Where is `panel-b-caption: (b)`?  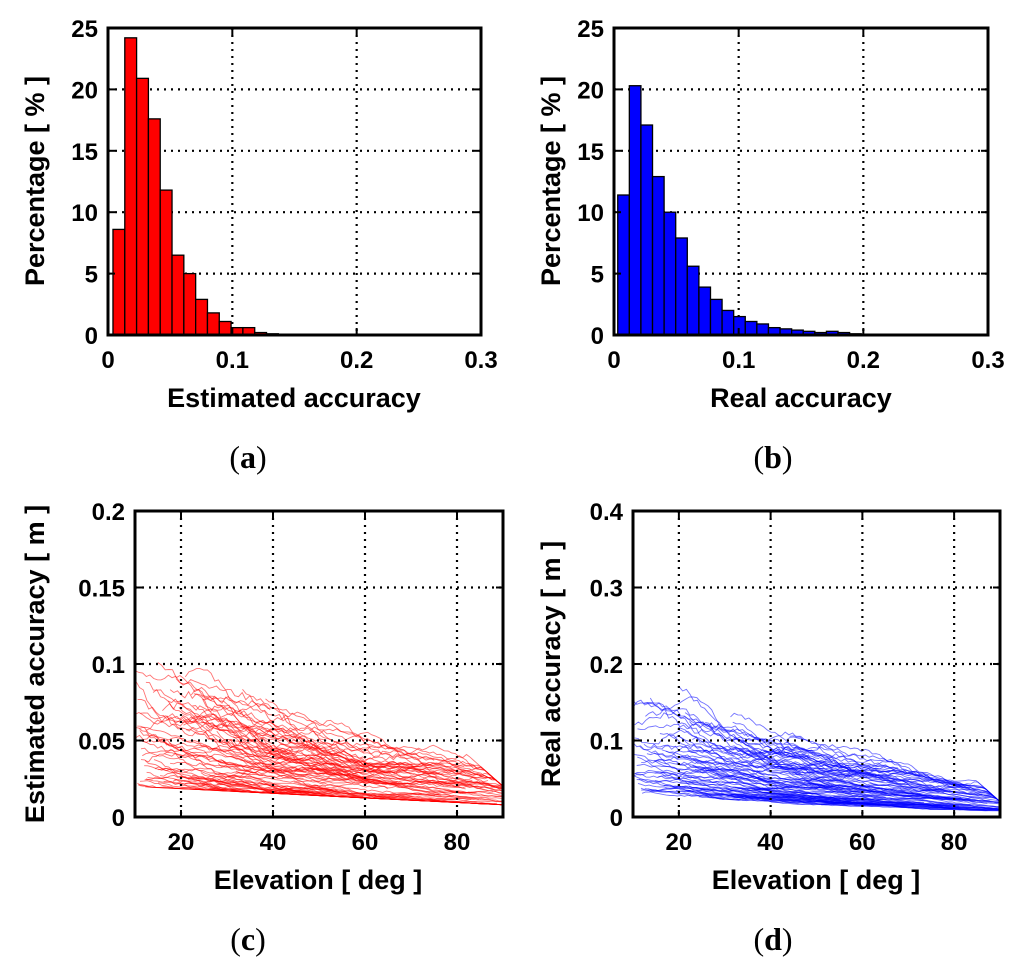 panel-b-caption: (b) is located at coordinates (772, 457).